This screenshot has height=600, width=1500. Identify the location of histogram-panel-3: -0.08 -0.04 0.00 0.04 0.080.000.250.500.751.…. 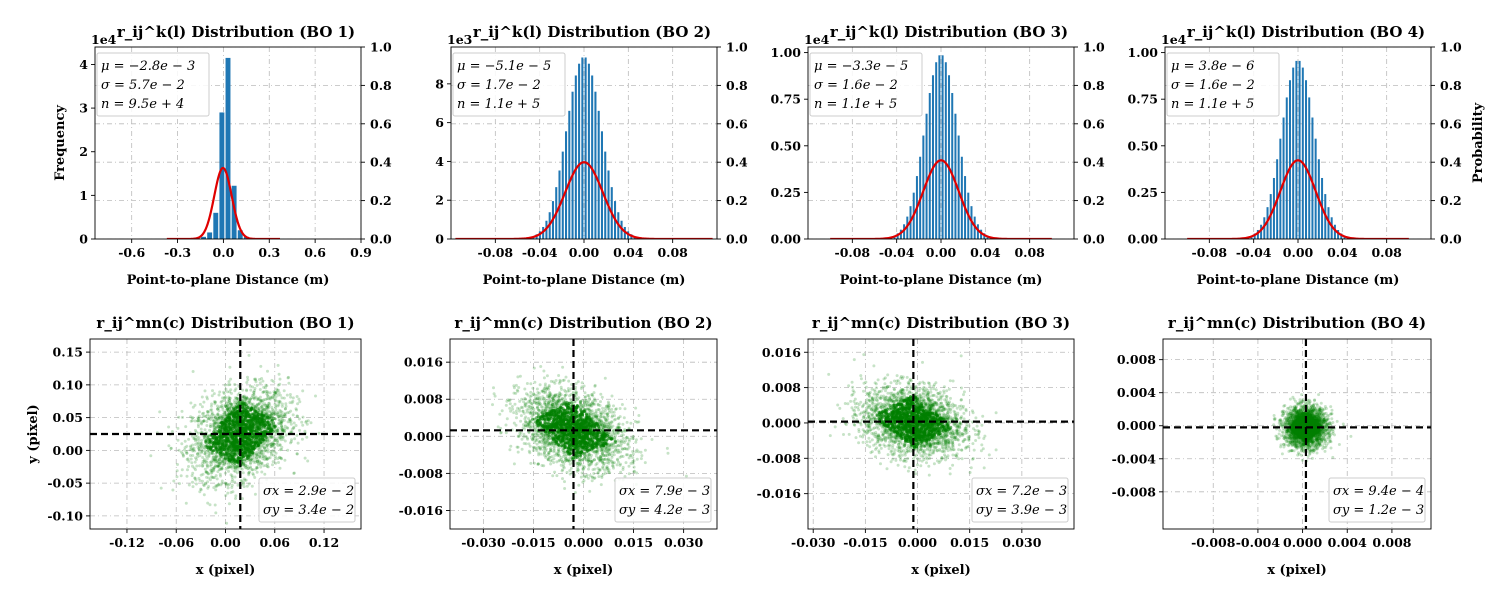
(938, 155).